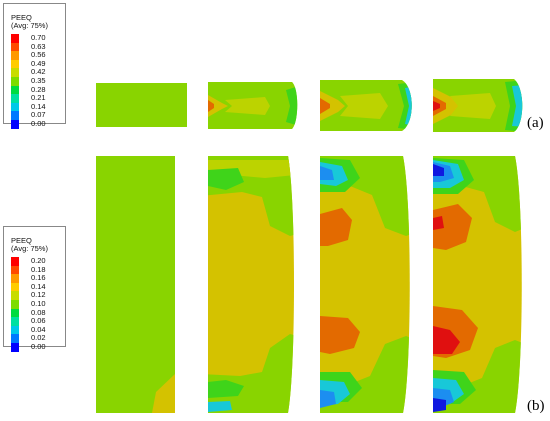 The image size is (550, 421). Describe the element at coordinates (38, 80) in the screenshot. I see `legend-value: 0.35` at that location.